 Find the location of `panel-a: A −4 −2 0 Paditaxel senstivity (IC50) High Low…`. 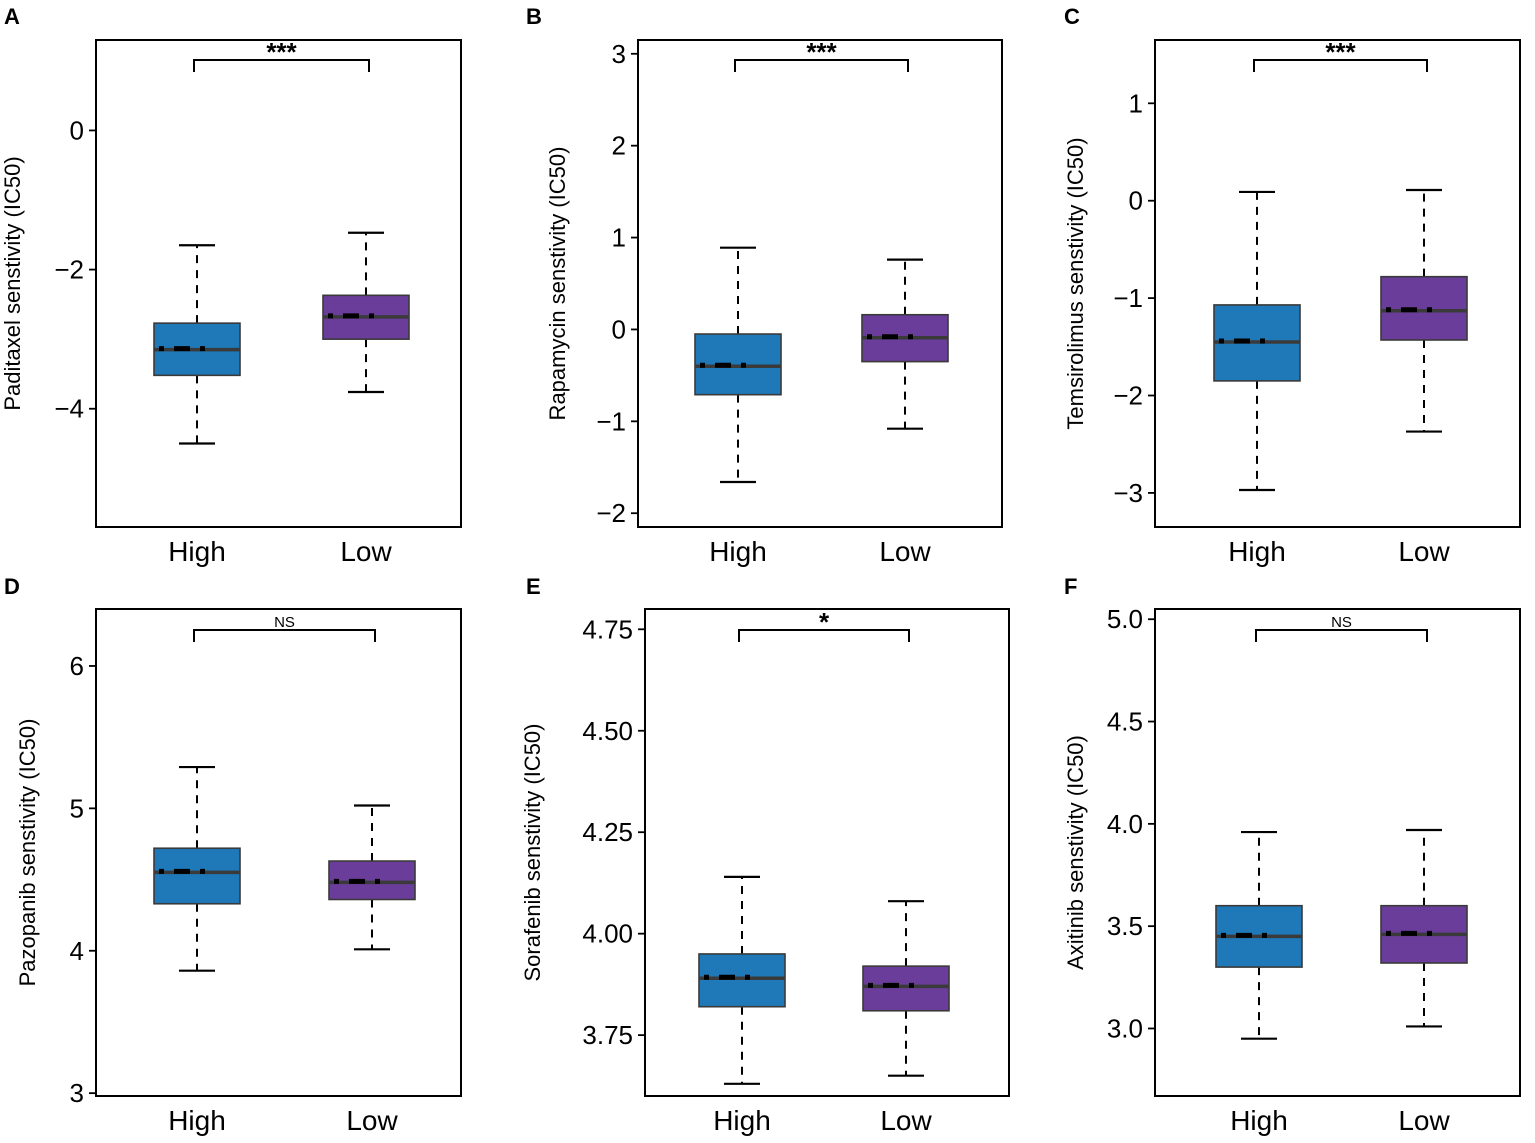

panel-a: A −4 −2 0 Paditaxel senstivity (IC50) High Low… is located at coordinates (231, 285).